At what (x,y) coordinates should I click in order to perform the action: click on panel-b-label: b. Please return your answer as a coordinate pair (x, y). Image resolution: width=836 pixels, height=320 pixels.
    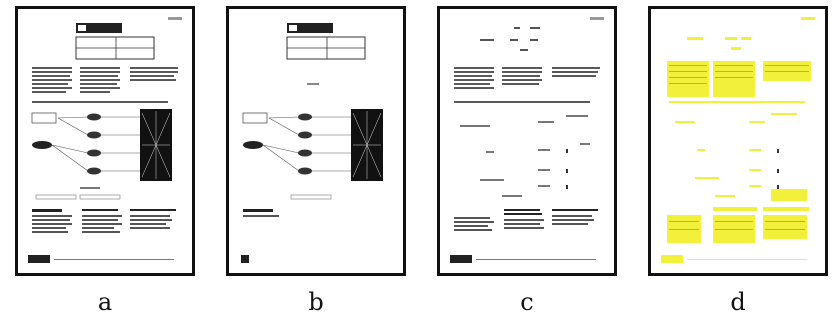
    Looking at the image, I should click on (316, 302).